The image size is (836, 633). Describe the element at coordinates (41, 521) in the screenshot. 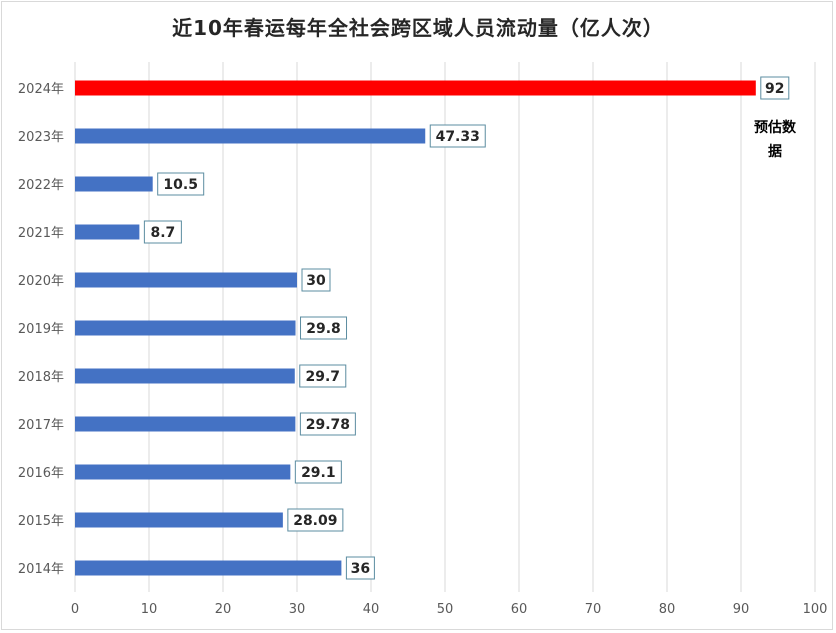

I see `category-label: 2015年` at that location.